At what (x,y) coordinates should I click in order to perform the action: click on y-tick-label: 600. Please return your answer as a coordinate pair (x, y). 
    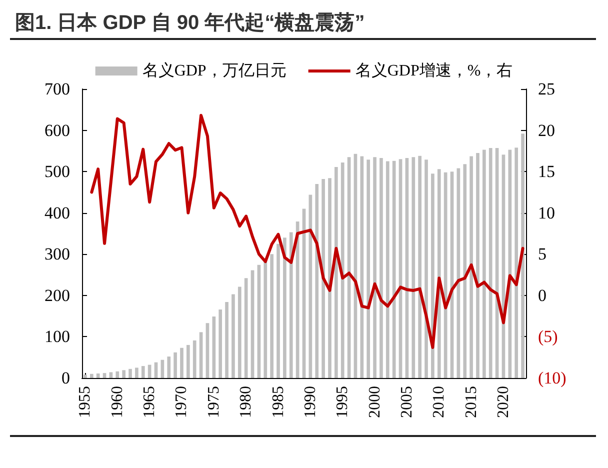
    Looking at the image, I should click on (57, 130).